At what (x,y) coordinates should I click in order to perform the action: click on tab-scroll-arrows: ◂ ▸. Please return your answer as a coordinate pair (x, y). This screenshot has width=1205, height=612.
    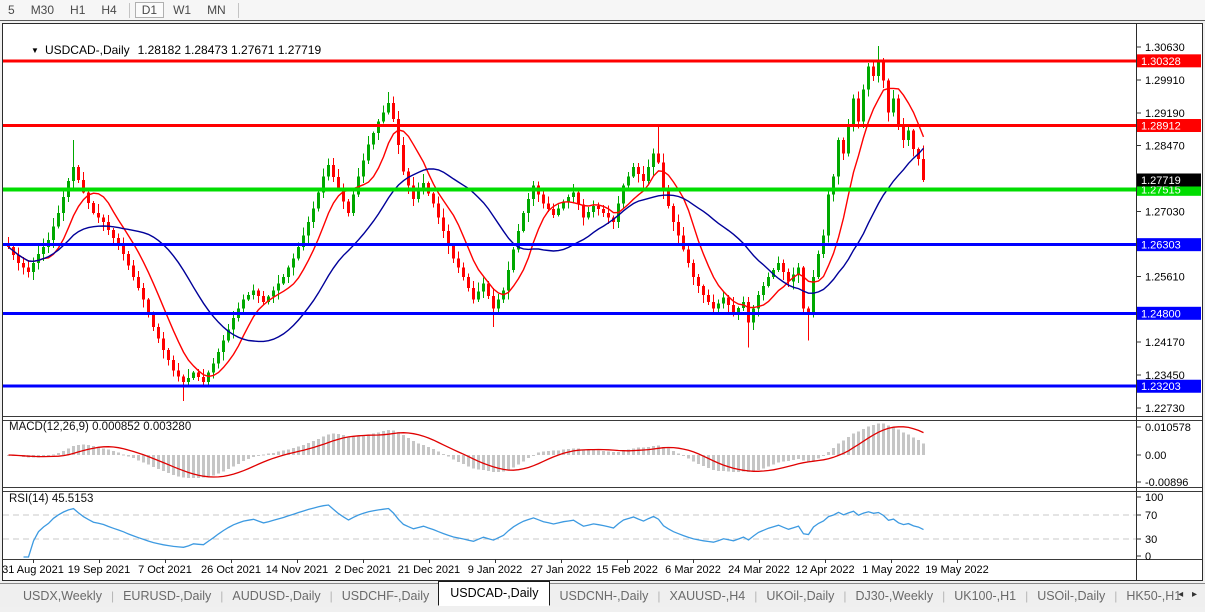
    Looking at the image, I should click on (1189, 594).